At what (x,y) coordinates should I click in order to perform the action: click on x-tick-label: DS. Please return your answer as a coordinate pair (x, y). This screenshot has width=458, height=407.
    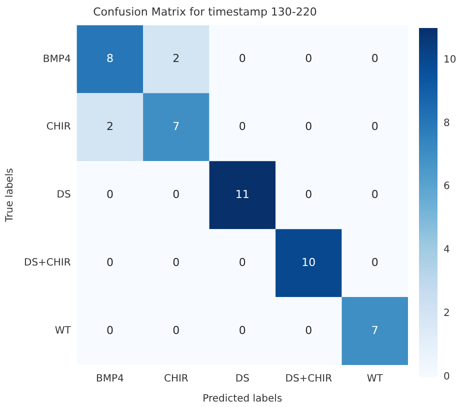
    Looking at the image, I should click on (242, 379).